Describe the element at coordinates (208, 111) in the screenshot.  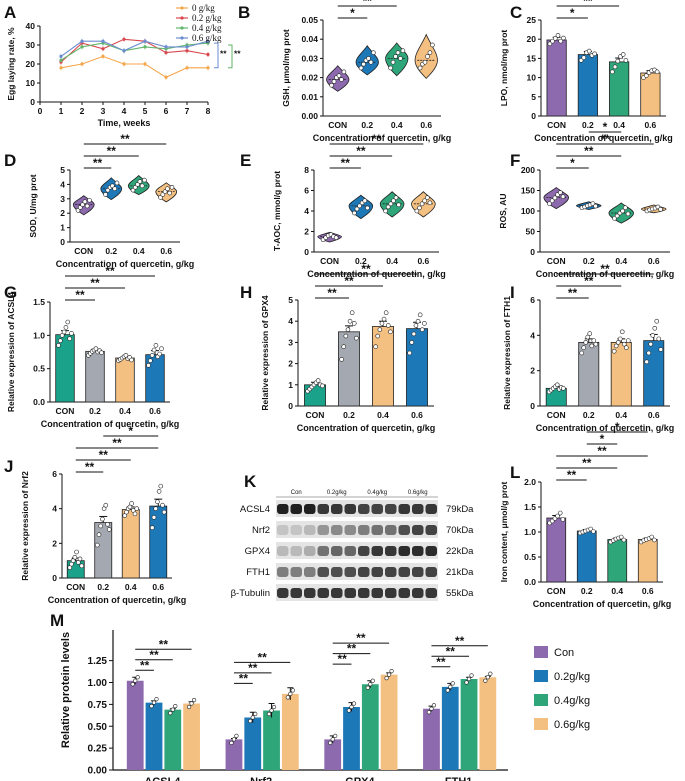
I see `x-tick-label: 8` at that location.